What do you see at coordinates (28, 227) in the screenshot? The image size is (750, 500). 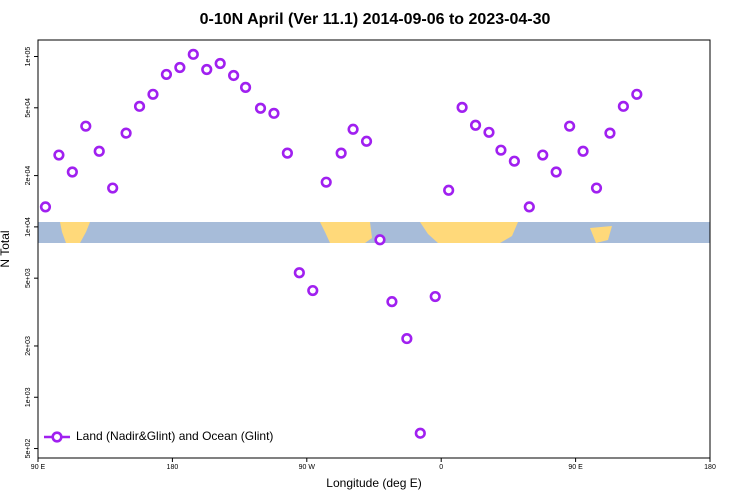 I see `y-tick-label: 1e+04` at bounding box center [28, 227].